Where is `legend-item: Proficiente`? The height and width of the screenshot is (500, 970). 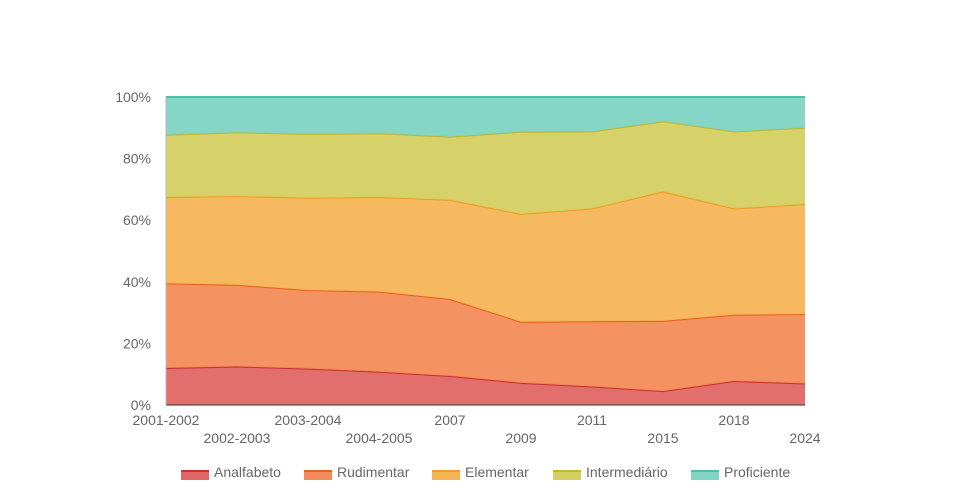 legend-item: Proficiente is located at coordinates (740, 472).